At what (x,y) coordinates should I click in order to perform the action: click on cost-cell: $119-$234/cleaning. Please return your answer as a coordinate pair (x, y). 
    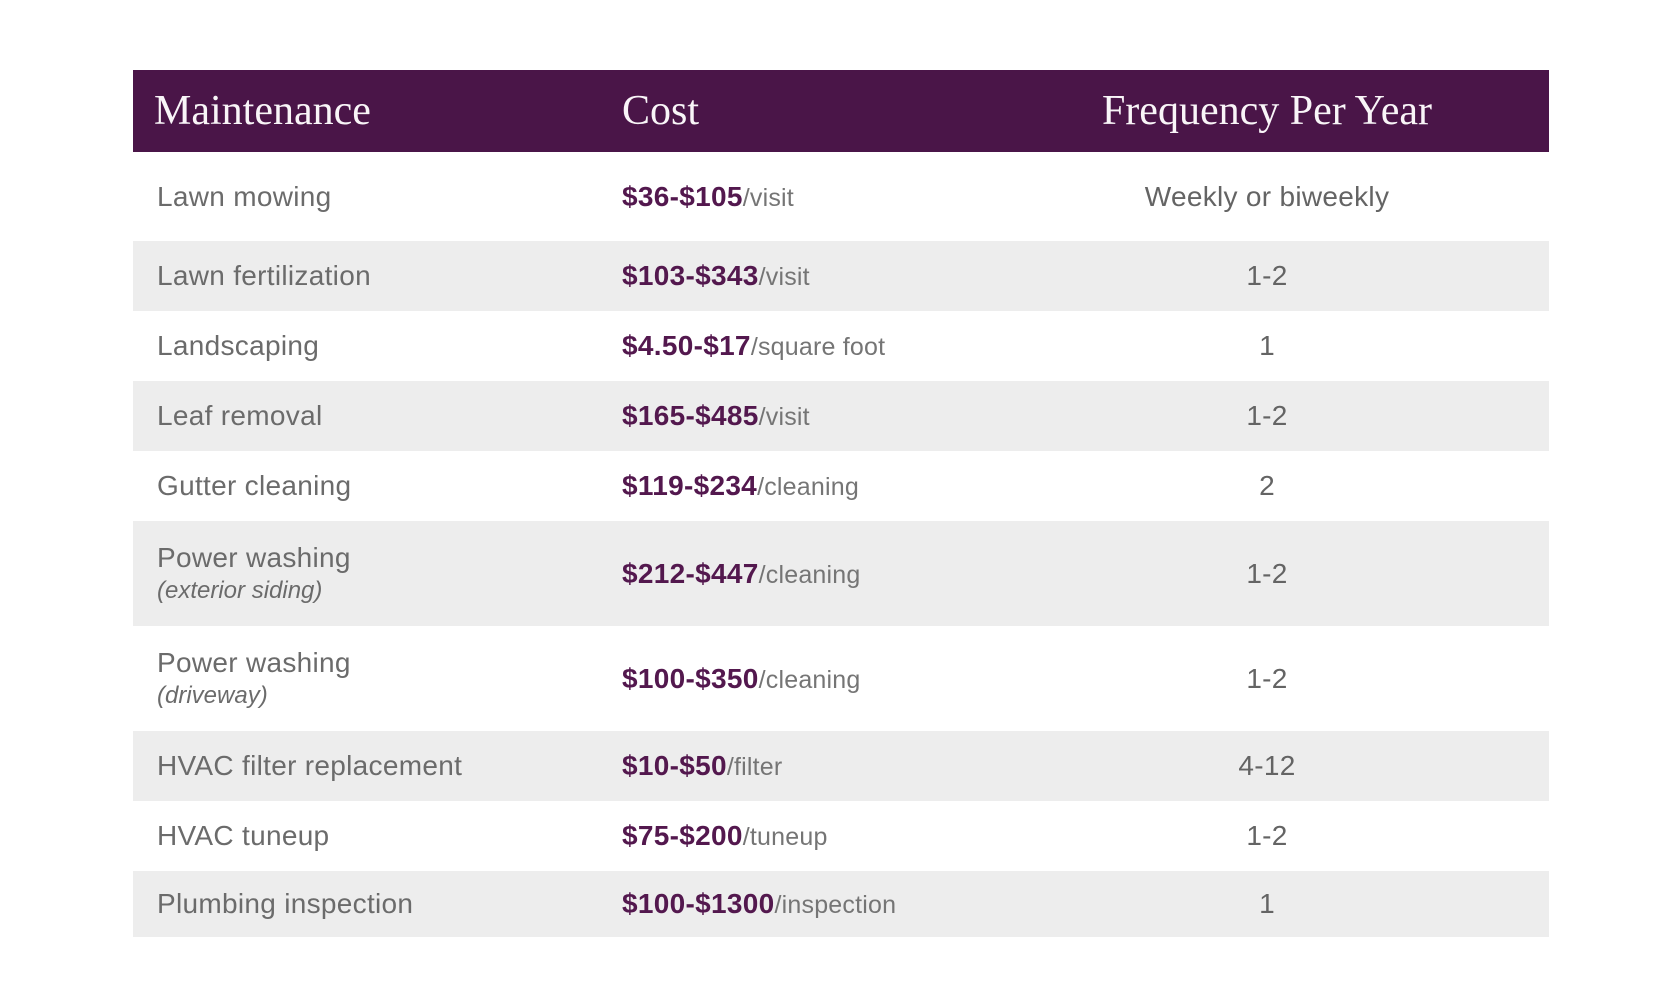
    Looking at the image, I should click on (803, 486).